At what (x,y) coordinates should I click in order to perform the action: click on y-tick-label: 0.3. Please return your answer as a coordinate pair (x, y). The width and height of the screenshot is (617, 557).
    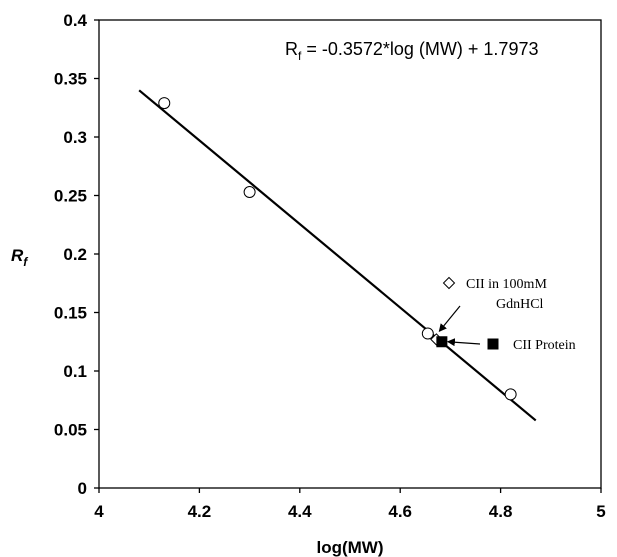
    Looking at the image, I should click on (75, 137).